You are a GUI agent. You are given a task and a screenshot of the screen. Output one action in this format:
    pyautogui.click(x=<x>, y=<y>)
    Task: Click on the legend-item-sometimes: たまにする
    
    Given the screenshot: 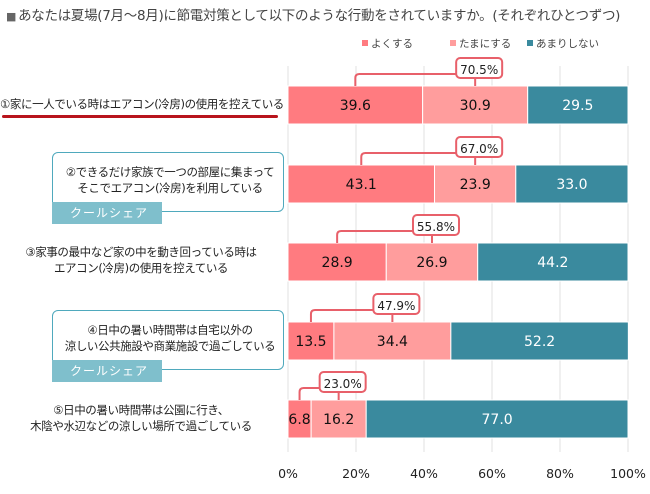 What is the action you would take?
    pyautogui.click(x=480, y=43)
    